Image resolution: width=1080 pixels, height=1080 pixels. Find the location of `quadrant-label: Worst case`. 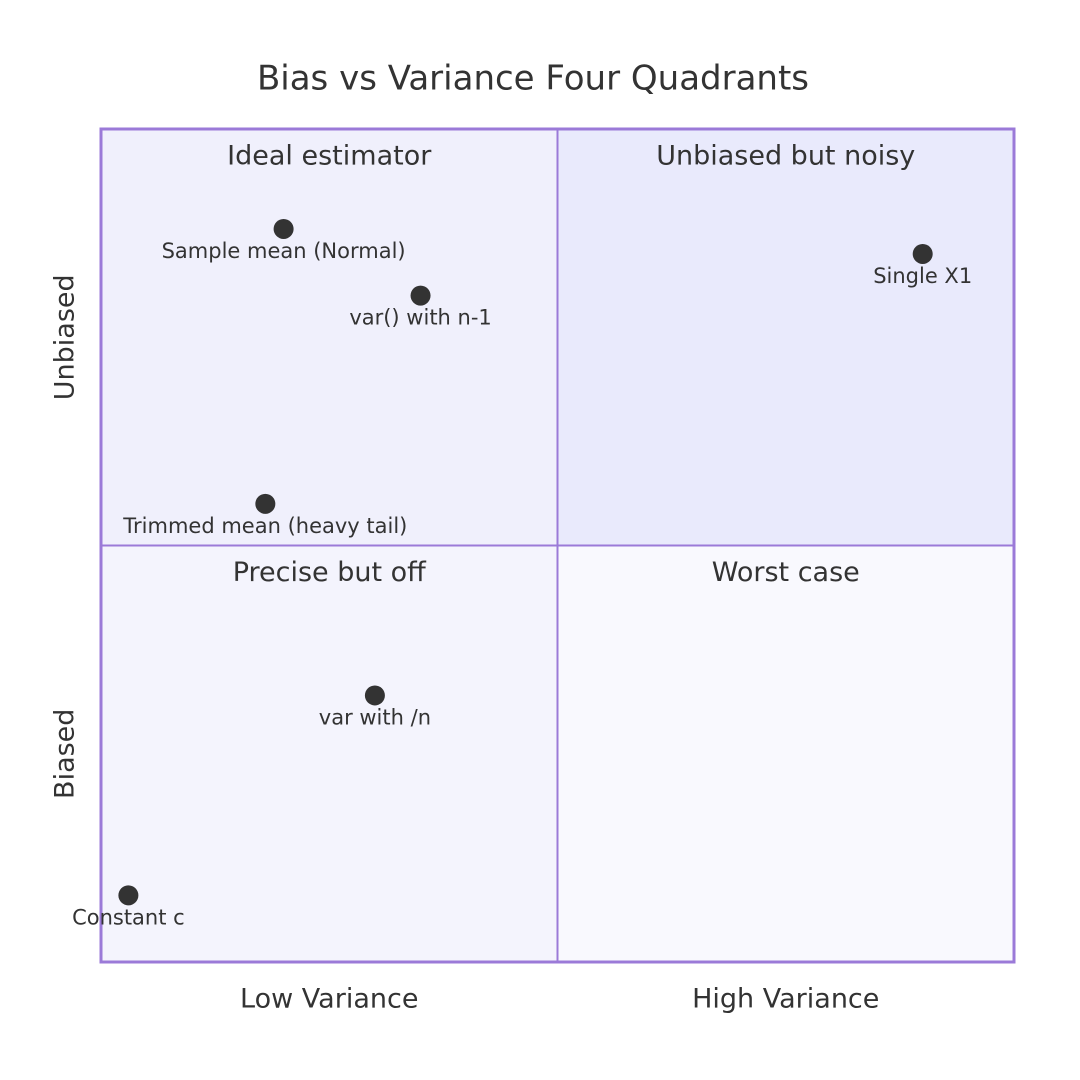

quadrant-label: Worst case is located at coordinates (786, 572).